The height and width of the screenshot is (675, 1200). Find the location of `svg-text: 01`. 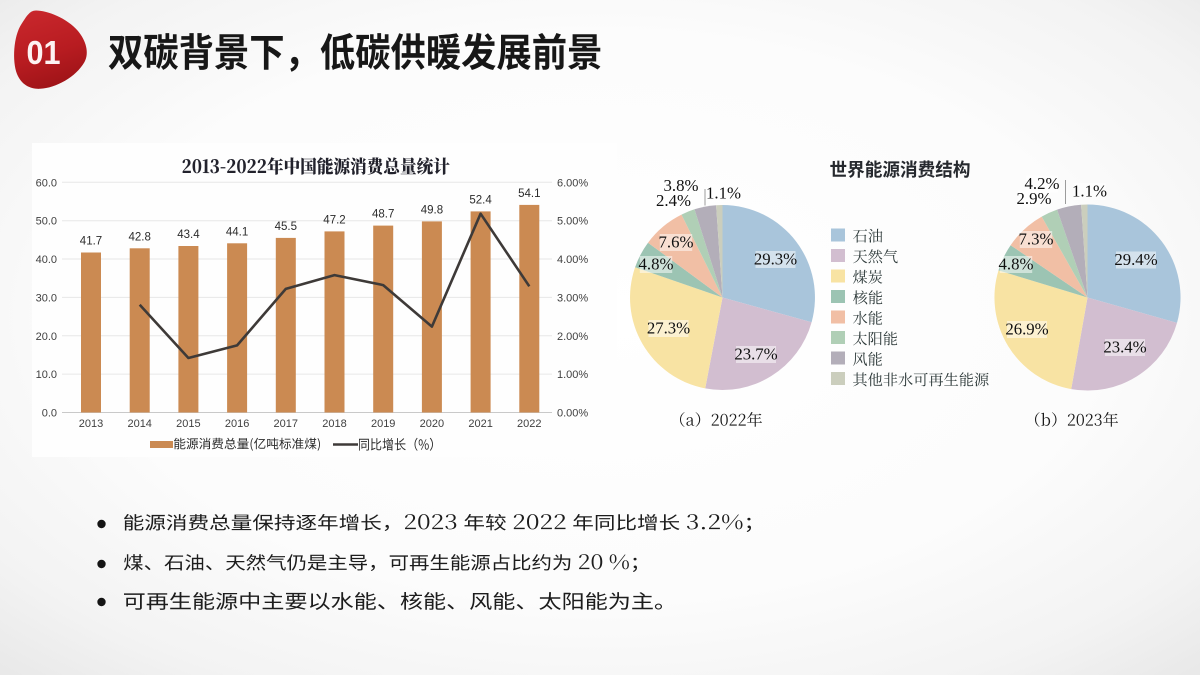

svg-text: 01 is located at coordinates (44, 52).